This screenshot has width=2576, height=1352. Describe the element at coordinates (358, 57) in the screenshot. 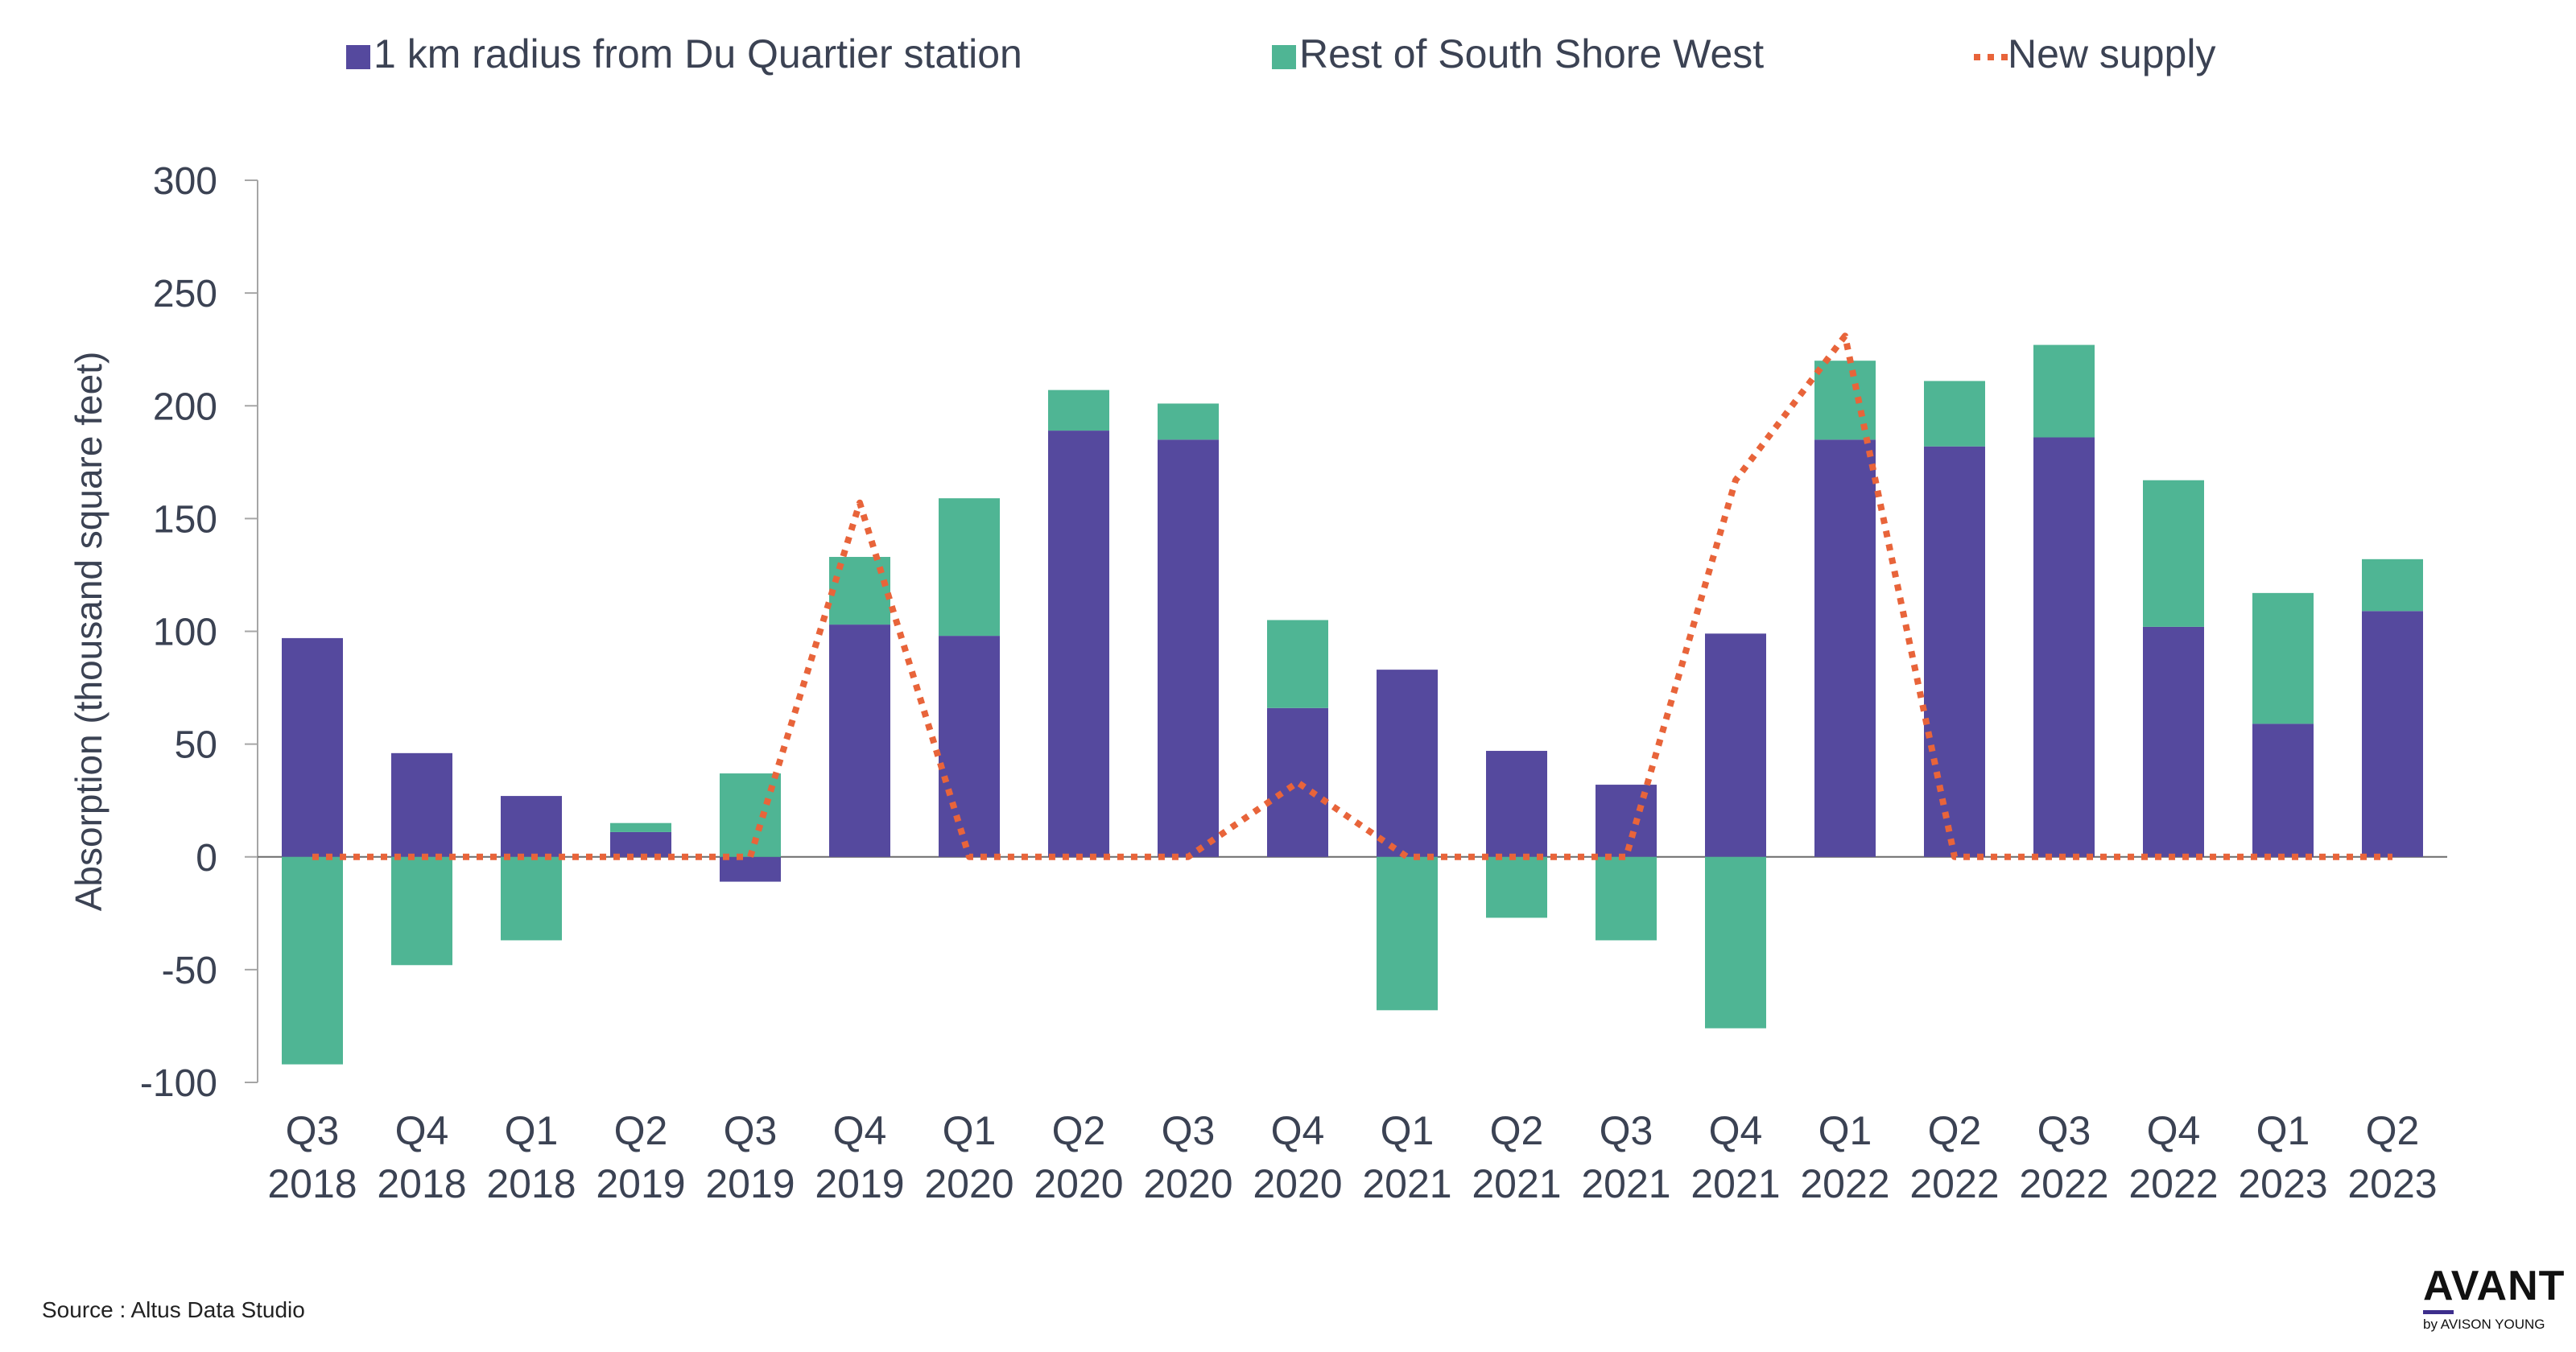

I see `legend-swatch-du-quartier` at that location.